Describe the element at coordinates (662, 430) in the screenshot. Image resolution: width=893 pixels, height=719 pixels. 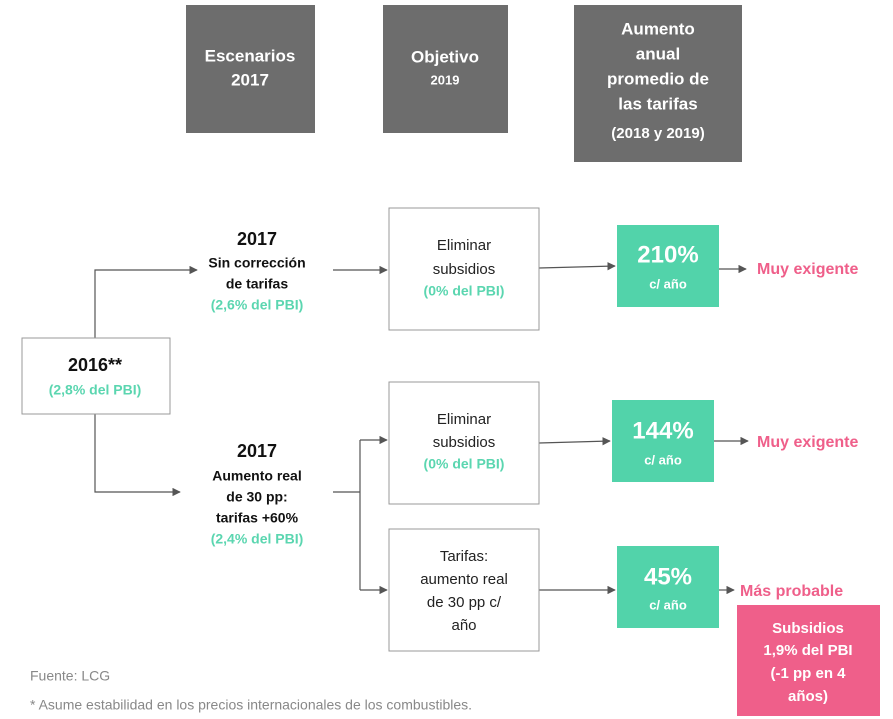
I see `result-value: 144%` at that location.